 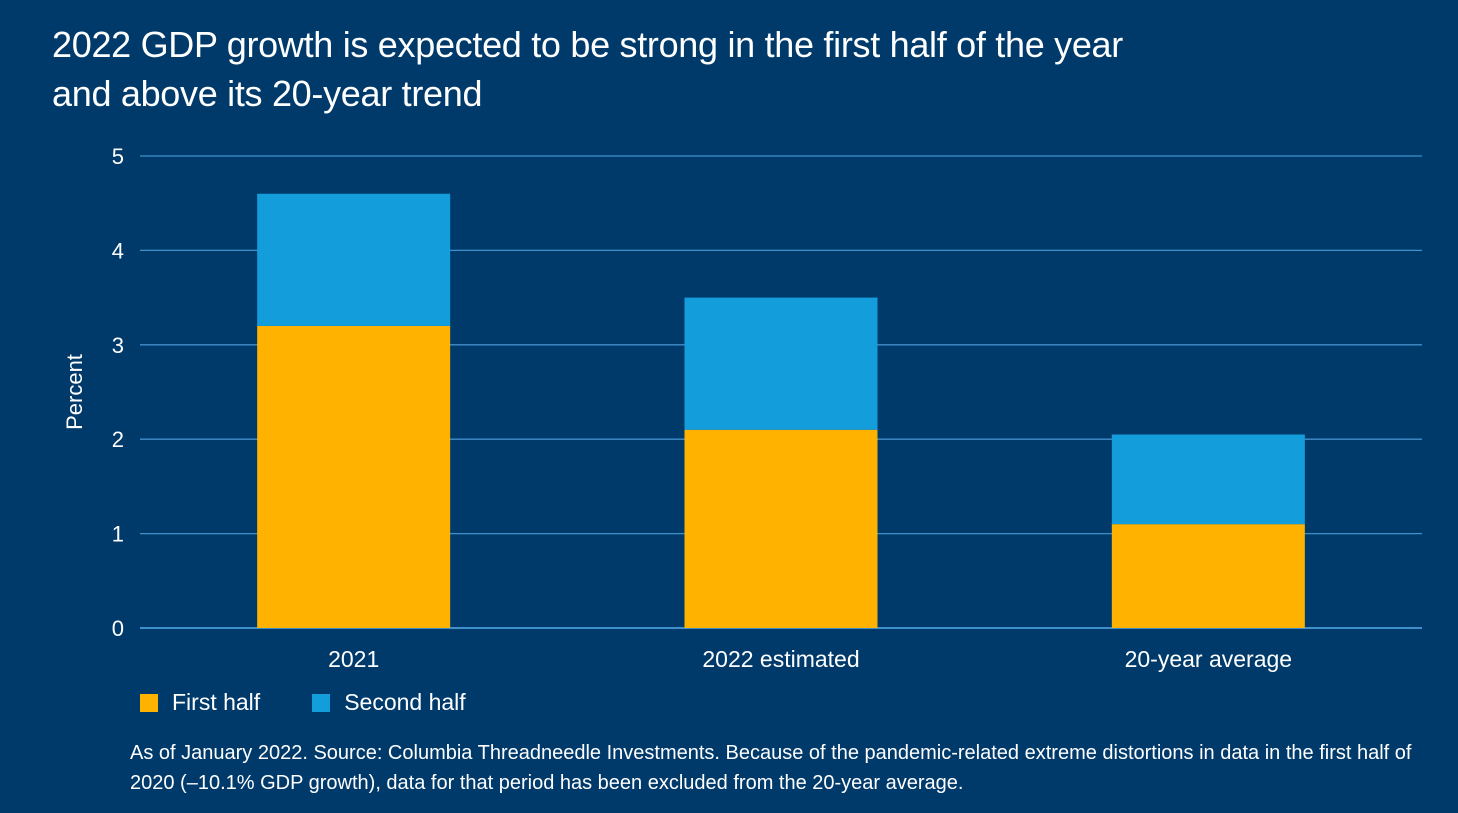 What do you see at coordinates (118, 392) in the screenshot?
I see `y-axis-ticks: 0 1 2 3 4 5` at bounding box center [118, 392].